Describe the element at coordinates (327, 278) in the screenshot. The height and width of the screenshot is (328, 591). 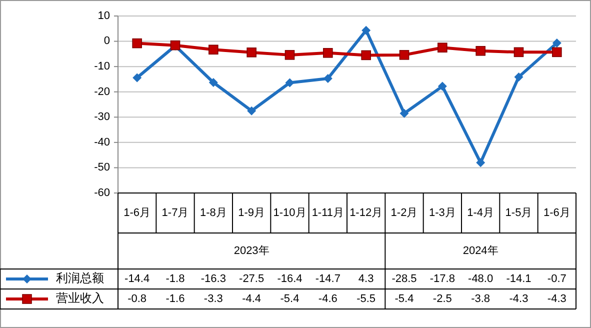
I see `data-label: -14.7` at that location.